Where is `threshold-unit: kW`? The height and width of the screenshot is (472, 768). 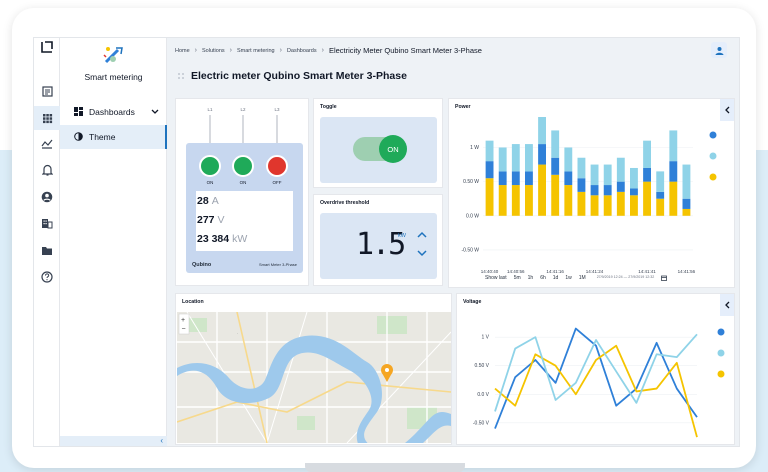
threshold-unit: kW is located at coordinates (402, 236).